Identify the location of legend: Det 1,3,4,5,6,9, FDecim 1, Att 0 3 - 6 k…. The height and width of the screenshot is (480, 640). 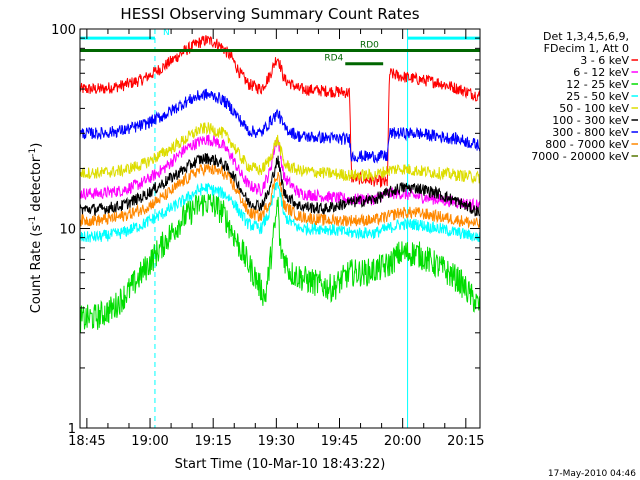
(584, 96).